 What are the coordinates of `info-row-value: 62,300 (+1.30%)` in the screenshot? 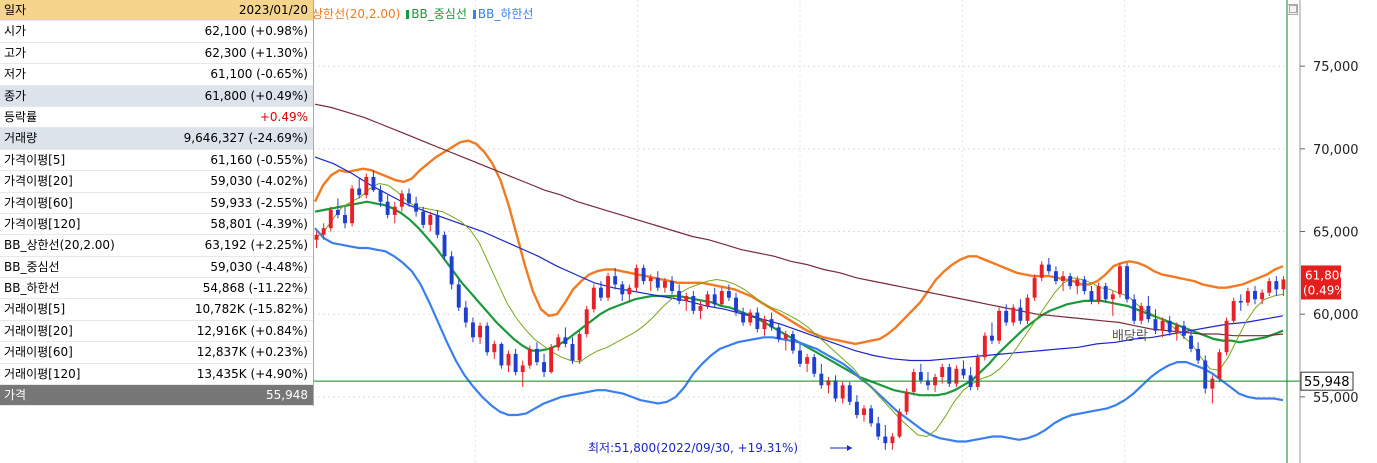 It's located at (256, 52).